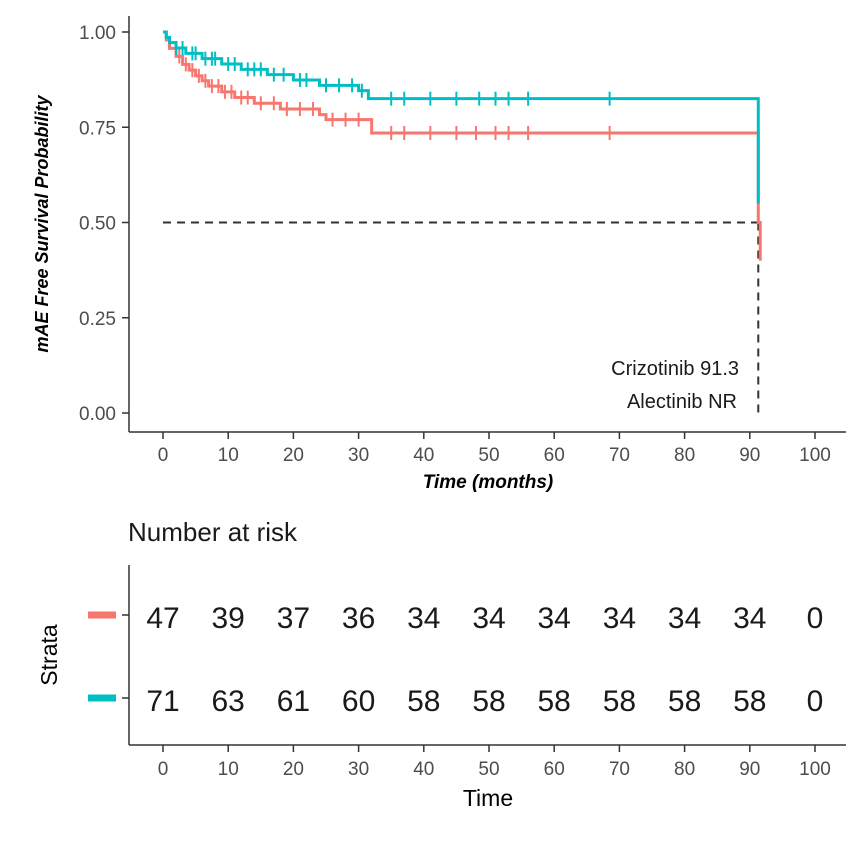 This screenshot has height=842, width=865. I want to click on risk-x-tick-label: 10, so click(228, 769).